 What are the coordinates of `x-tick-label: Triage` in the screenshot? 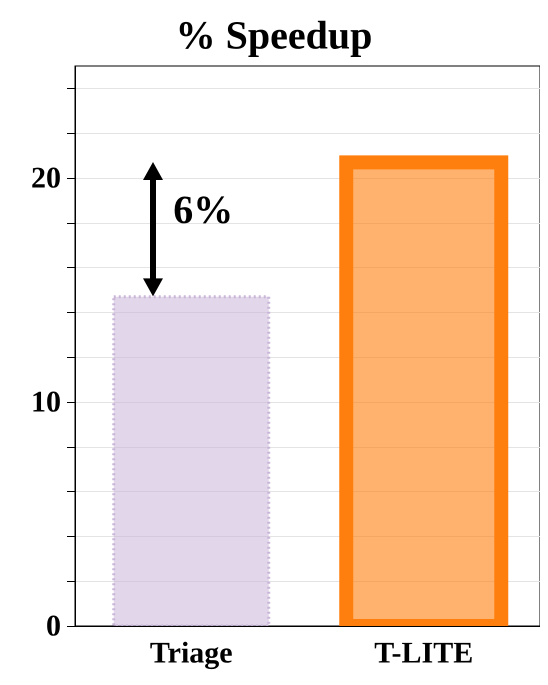 It's located at (191, 653).